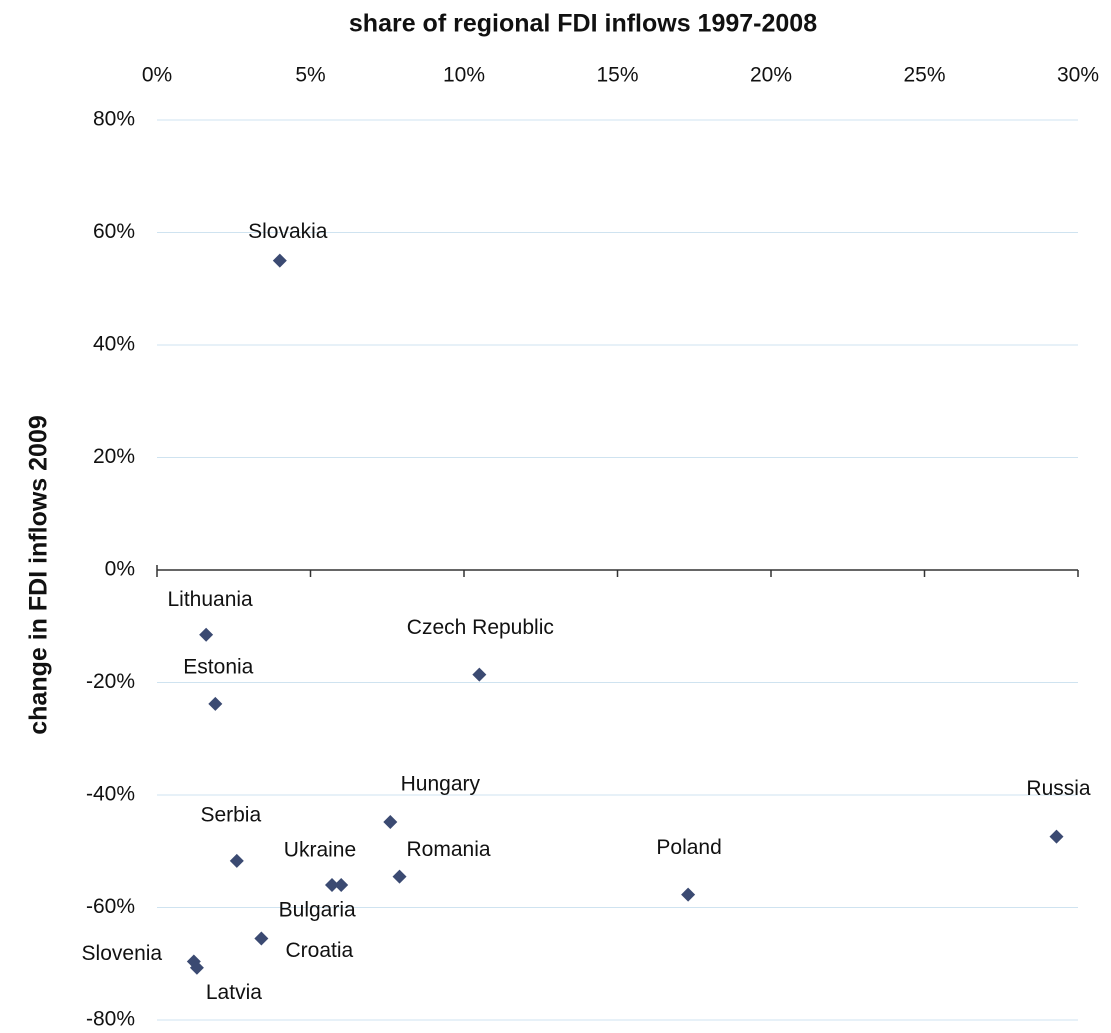 This screenshot has height=1033, width=1111. I want to click on y-tick-label: 20%, so click(114, 456).